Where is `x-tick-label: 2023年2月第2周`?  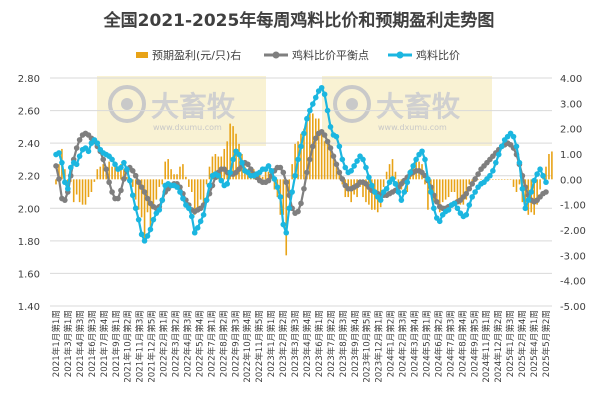
x-tick-label: 2023年2月第2周 is located at coordinates (283, 343).